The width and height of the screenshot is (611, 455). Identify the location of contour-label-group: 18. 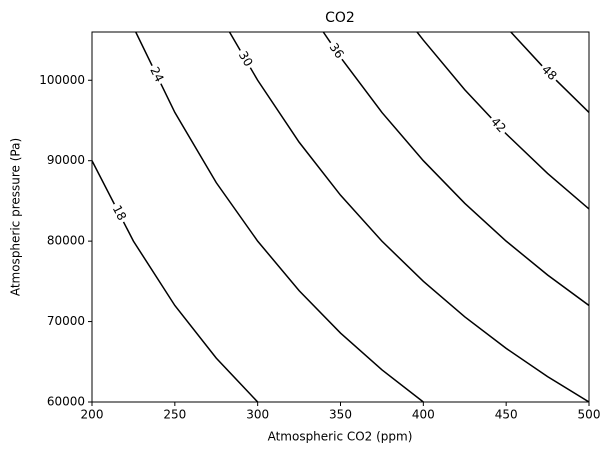
(119, 213).